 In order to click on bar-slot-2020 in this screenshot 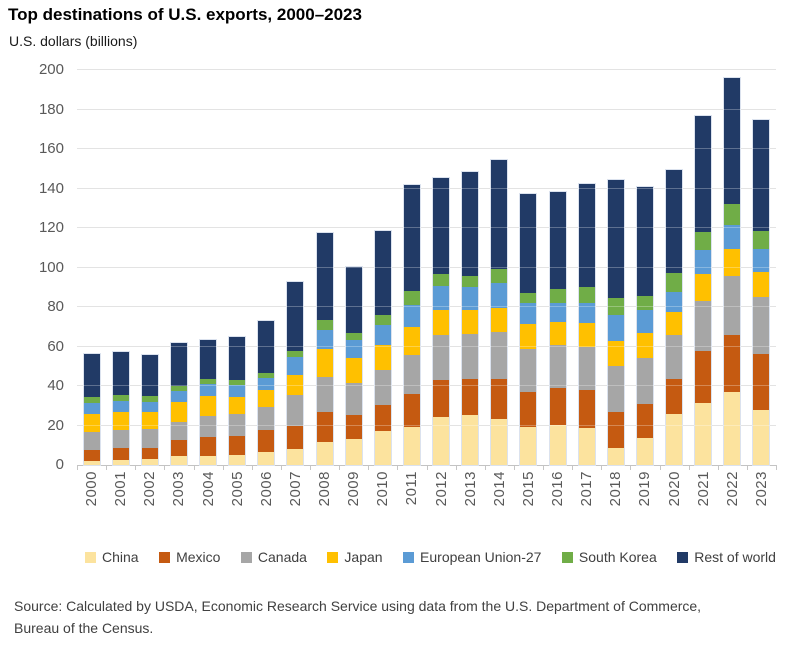, I will do `click(674, 268)`.